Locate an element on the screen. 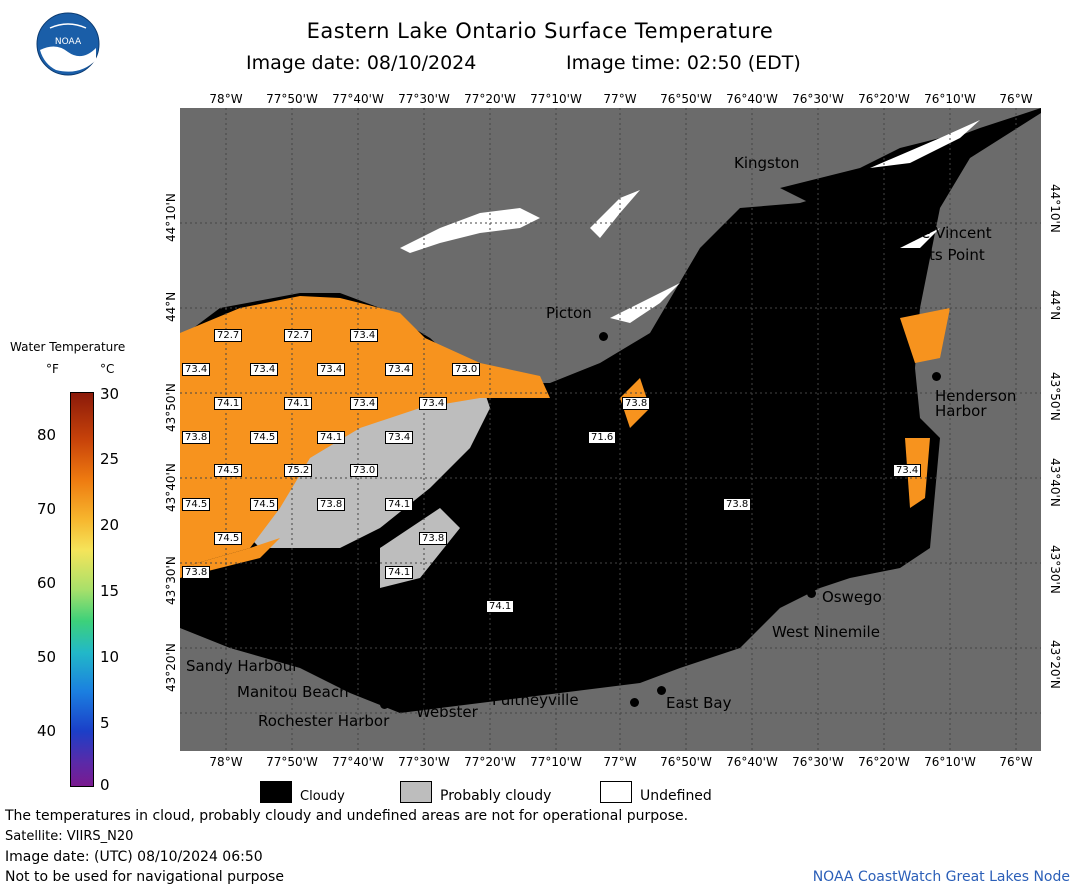  lon-label-top: 76°30'W is located at coordinates (818, 99).